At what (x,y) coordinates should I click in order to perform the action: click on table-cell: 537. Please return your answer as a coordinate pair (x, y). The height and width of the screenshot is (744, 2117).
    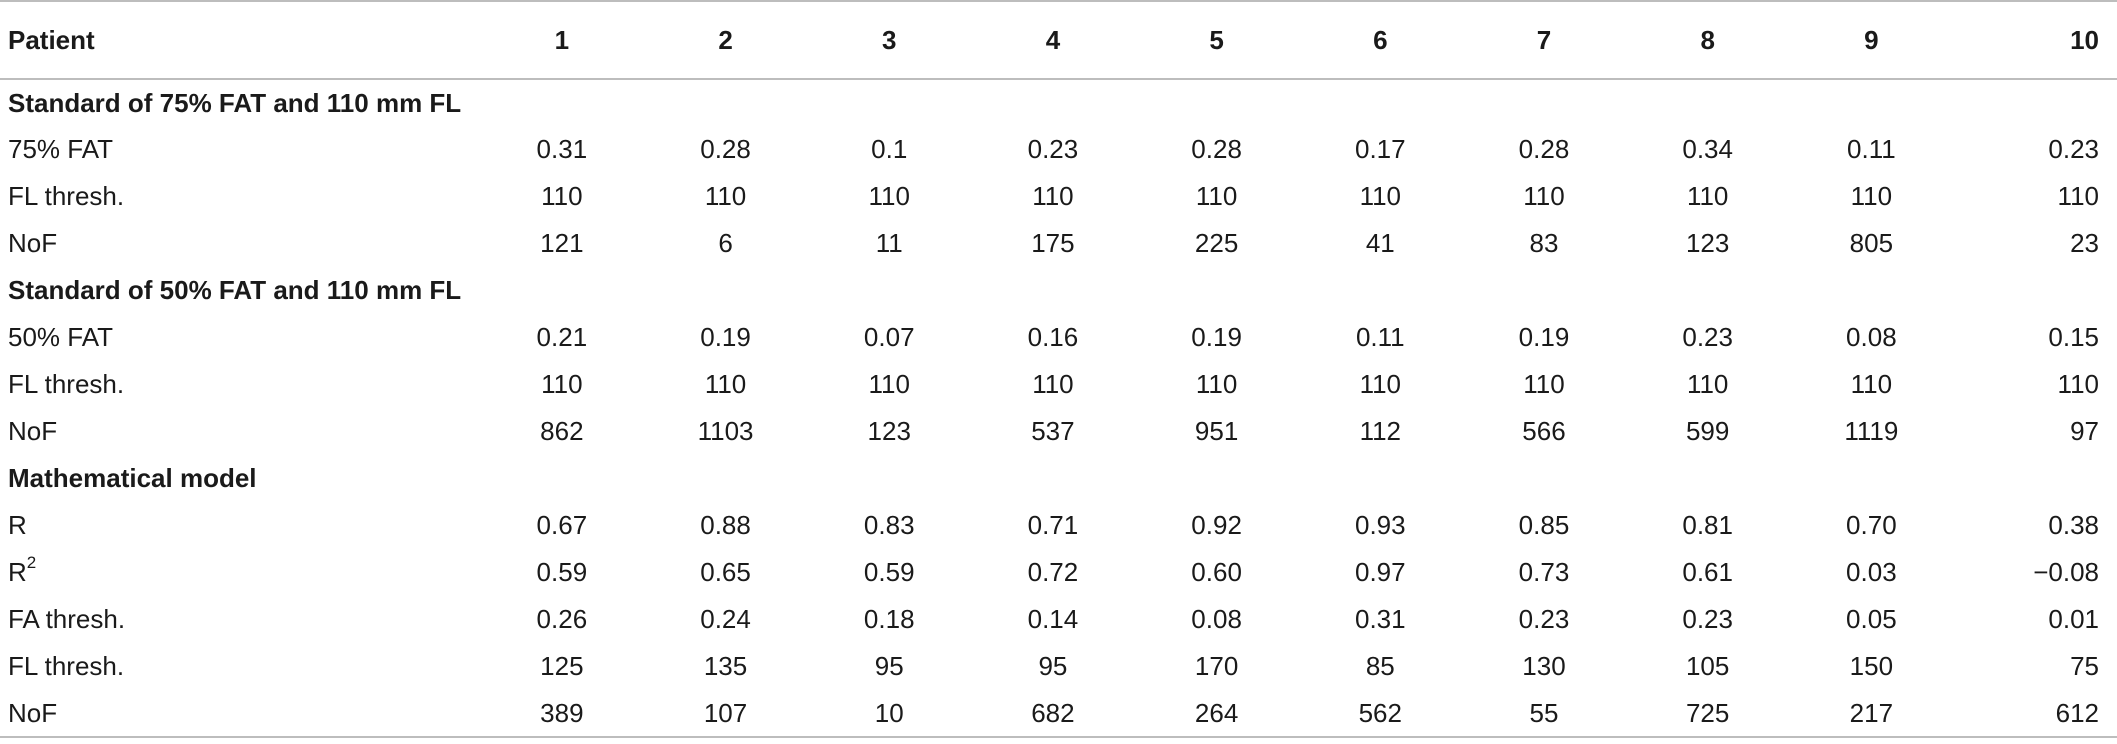
    Looking at the image, I should click on (1053, 431).